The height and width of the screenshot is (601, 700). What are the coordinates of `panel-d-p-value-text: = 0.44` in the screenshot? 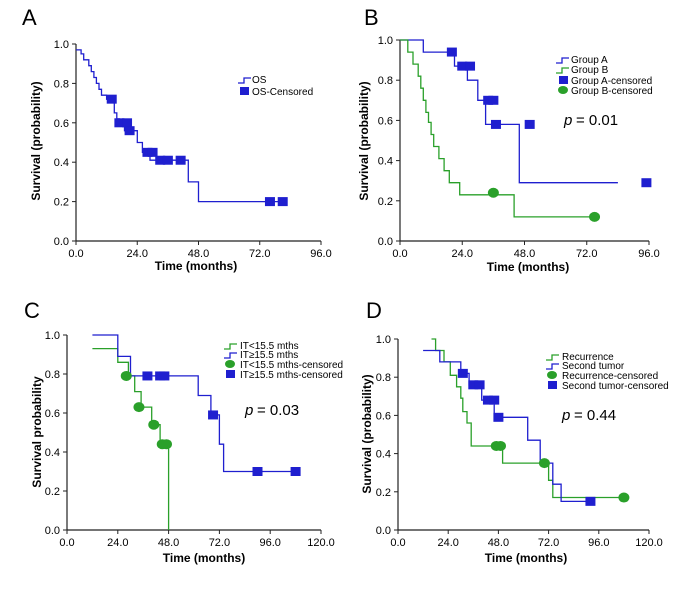 It's located at (595, 415).